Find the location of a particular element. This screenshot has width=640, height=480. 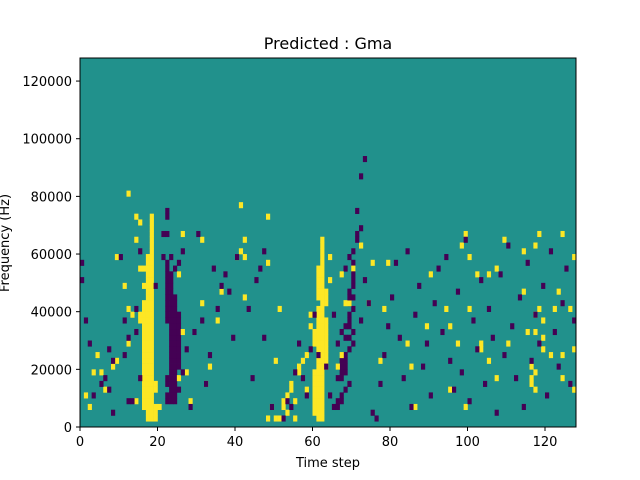

x-tick-label: 120 is located at coordinates (545, 442).